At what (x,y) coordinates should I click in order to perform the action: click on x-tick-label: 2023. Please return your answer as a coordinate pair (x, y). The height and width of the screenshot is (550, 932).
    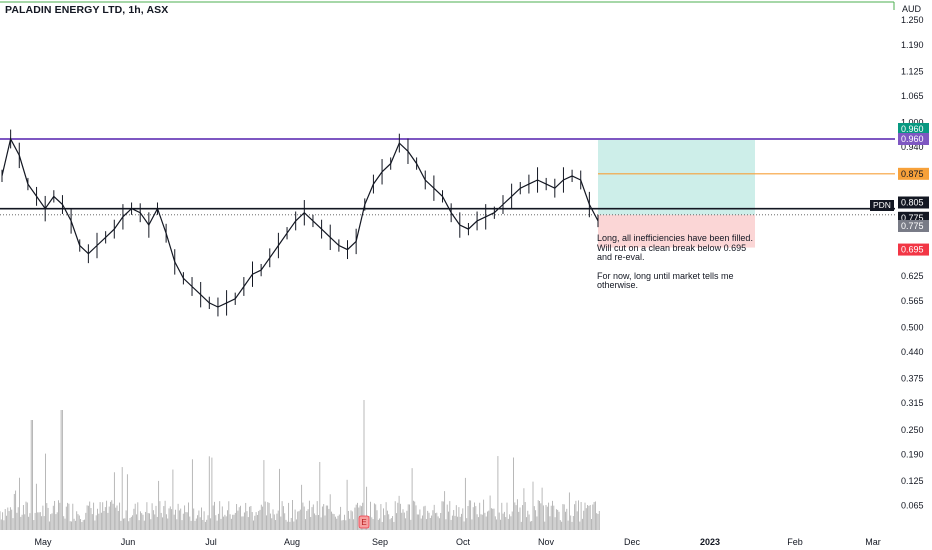
    Looking at the image, I should click on (710, 542).